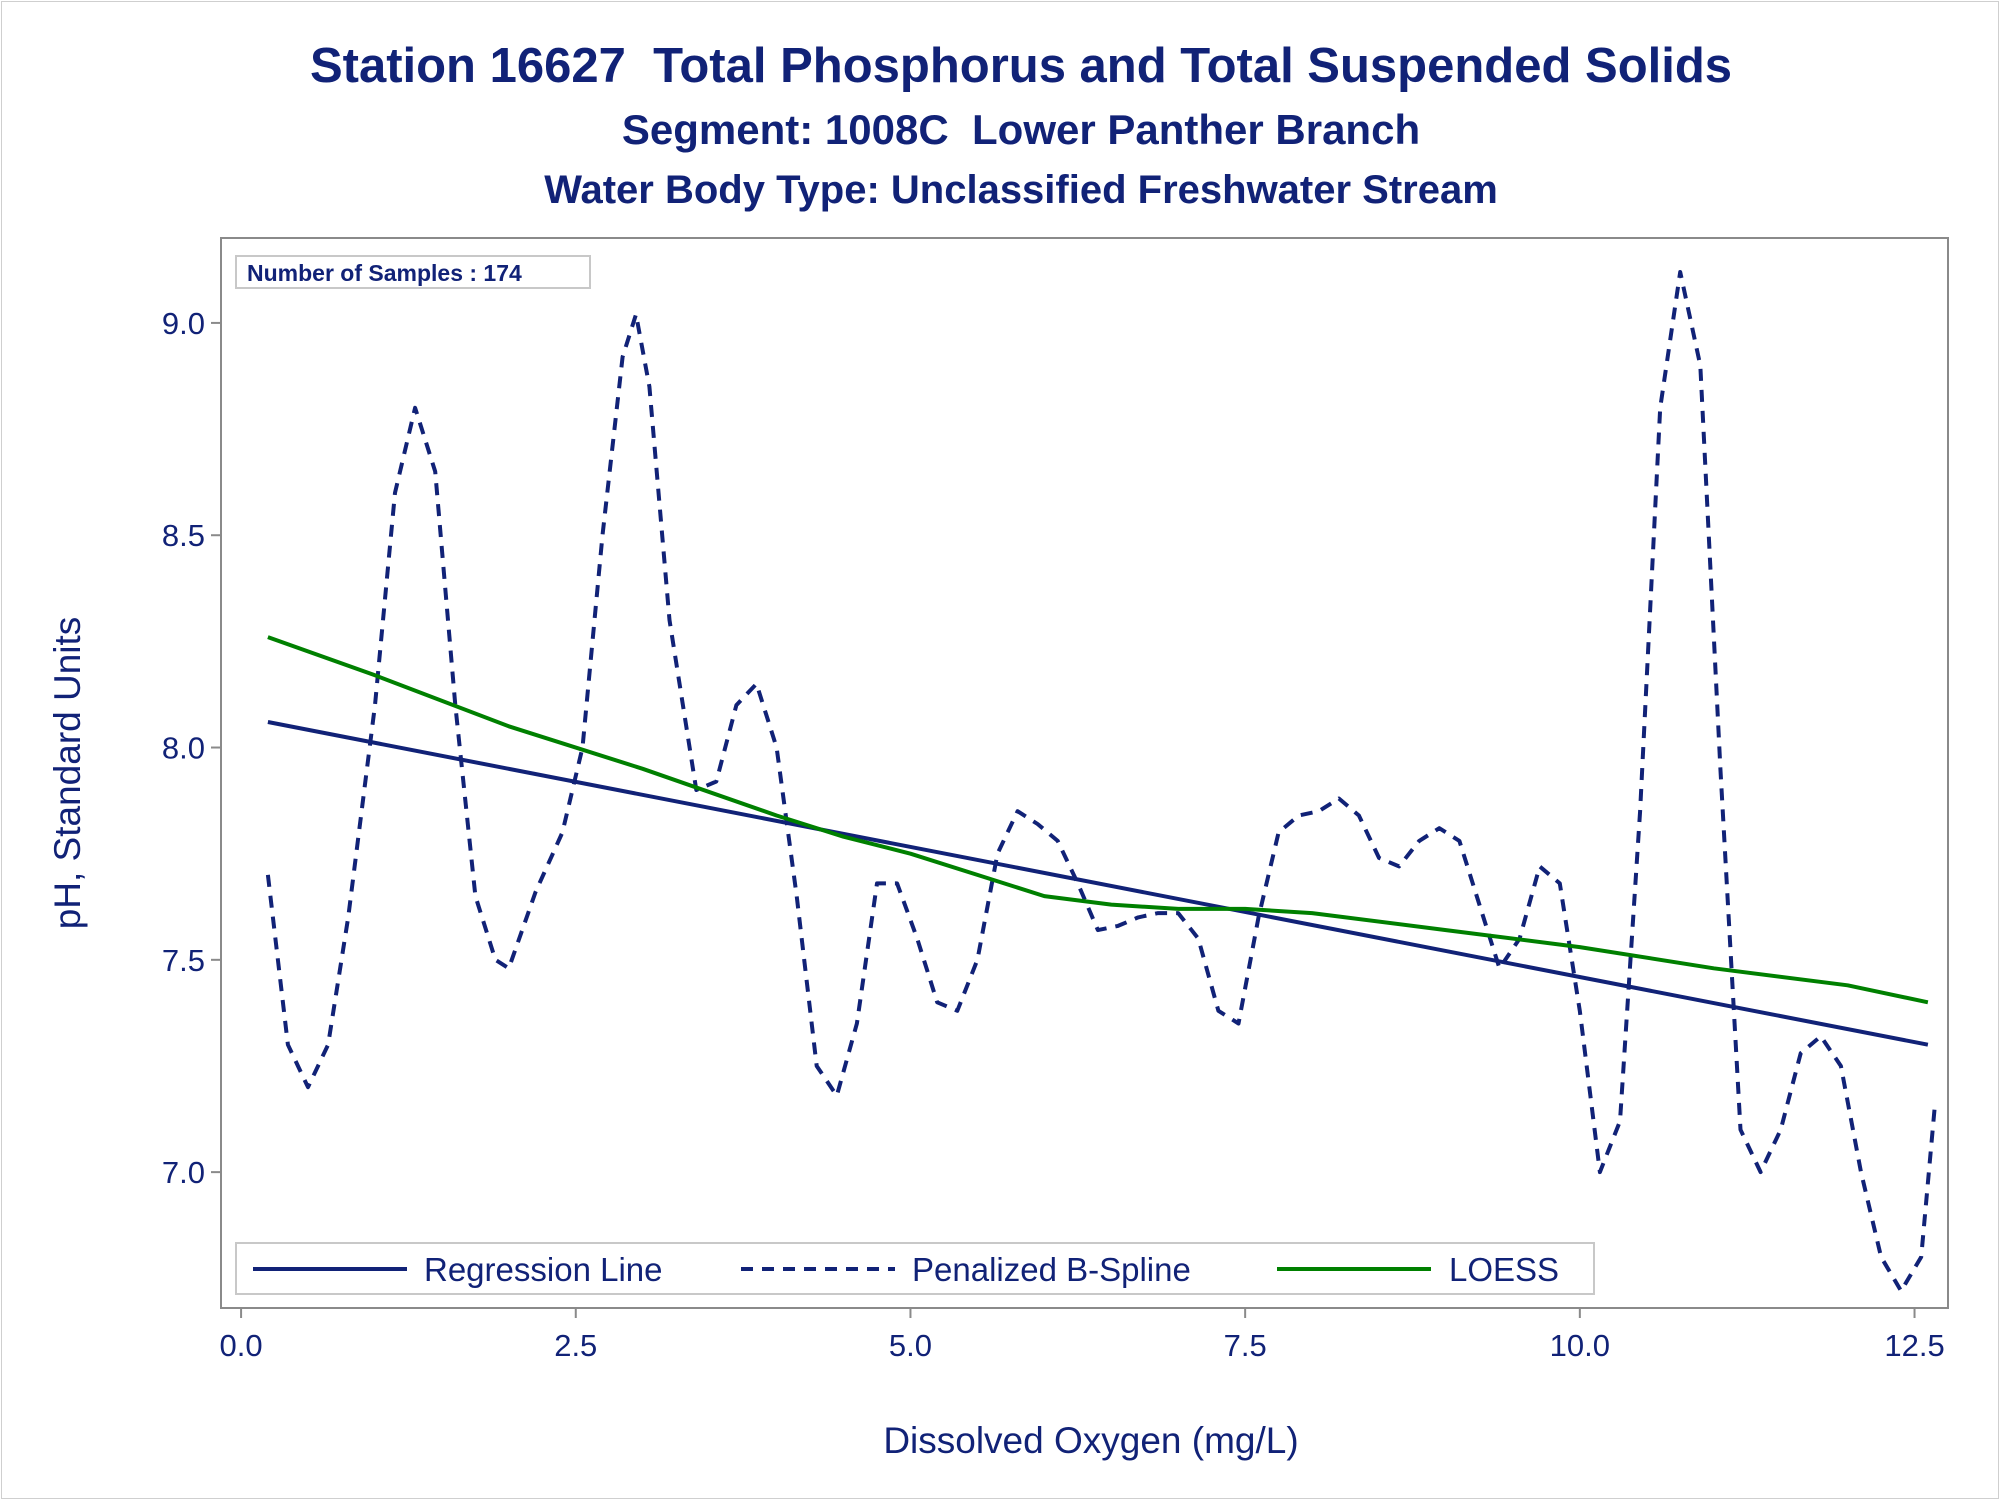 The image size is (2000, 1500). I want to click on x-tick-label: 10.0, so click(1580, 1345).